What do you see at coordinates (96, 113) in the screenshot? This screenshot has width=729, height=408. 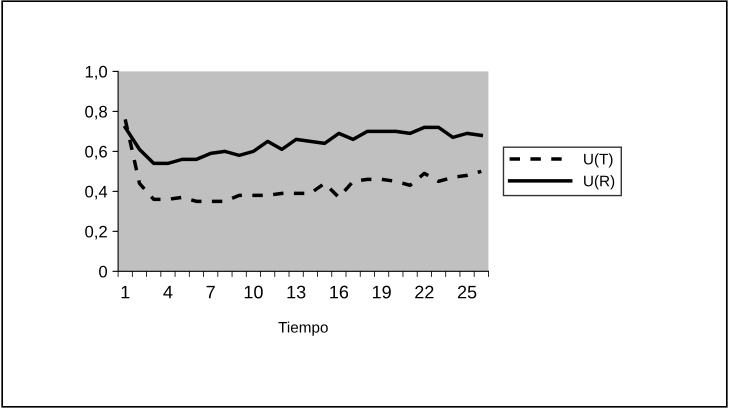 I see `y-tick-label: 0,8` at bounding box center [96, 113].